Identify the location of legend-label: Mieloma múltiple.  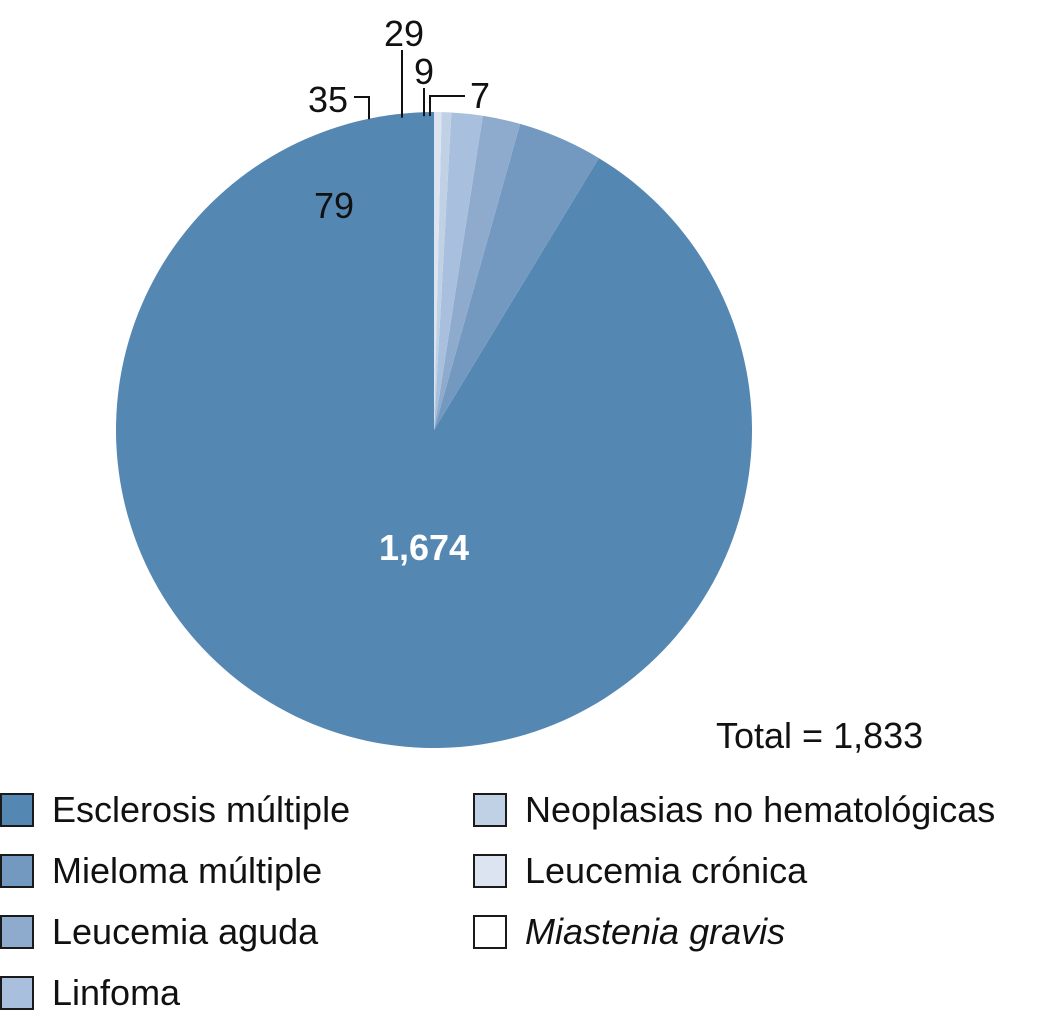
(187, 870).